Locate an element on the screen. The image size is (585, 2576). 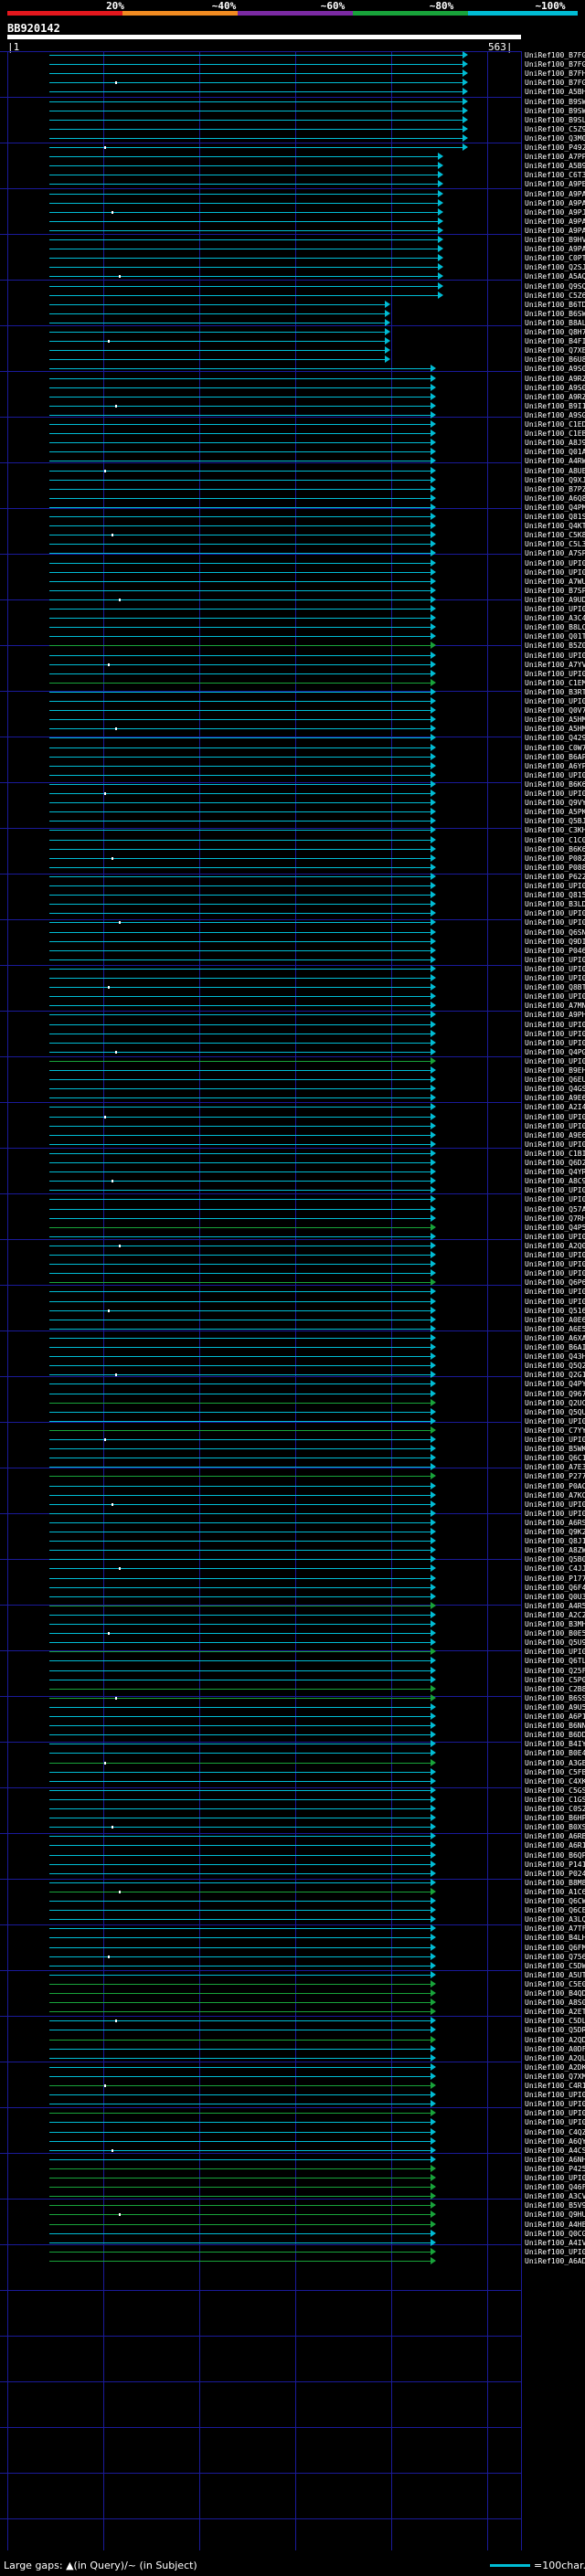
hit-row: UniRef100_A3C4P3 is located at coordinates (293, 618).